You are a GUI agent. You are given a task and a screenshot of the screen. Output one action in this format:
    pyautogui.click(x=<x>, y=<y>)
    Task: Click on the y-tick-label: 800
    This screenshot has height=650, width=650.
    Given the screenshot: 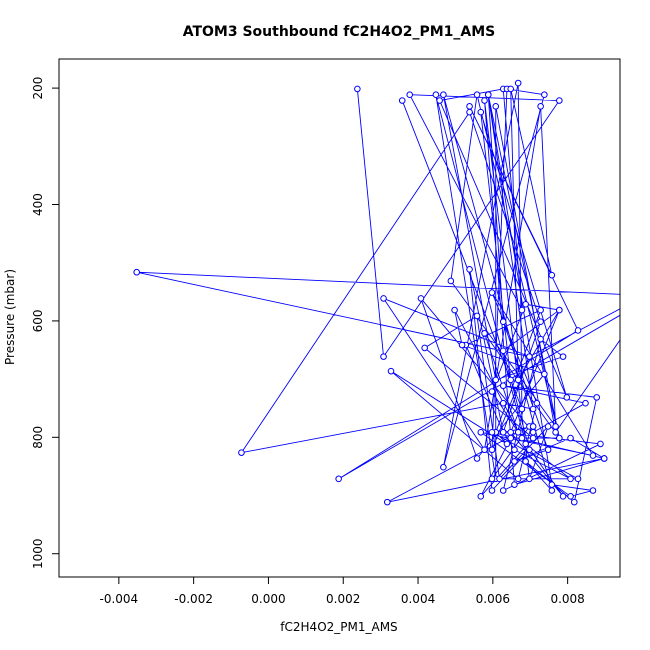 What is the action you would take?
    pyautogui.click(x=38, y=437)
    